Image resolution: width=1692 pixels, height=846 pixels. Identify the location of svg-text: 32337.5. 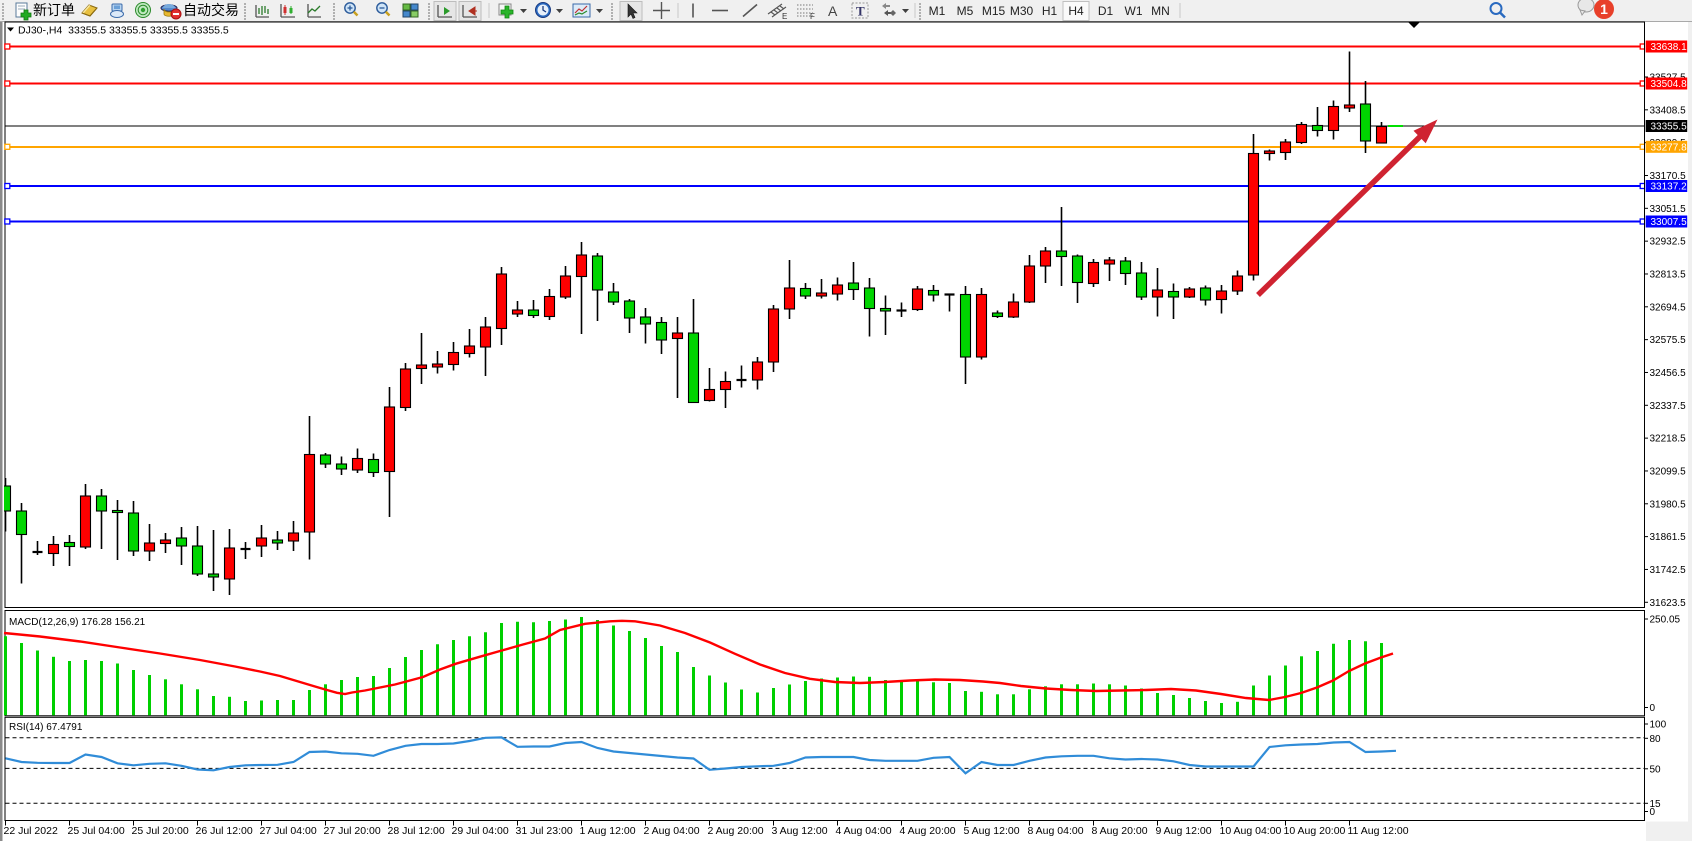
(1668, 406).